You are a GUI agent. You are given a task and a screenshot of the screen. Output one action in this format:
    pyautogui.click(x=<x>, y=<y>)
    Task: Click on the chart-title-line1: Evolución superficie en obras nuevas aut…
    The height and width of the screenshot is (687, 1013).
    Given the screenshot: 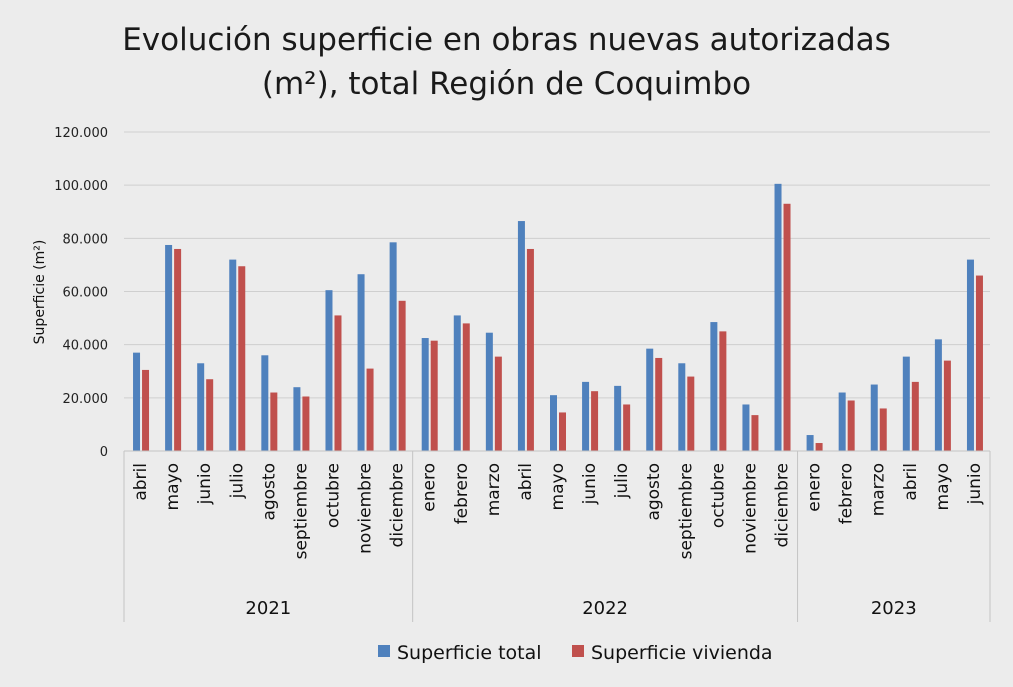 What is the action you would take?
    pyautogui.click(x=506, y=40)
    